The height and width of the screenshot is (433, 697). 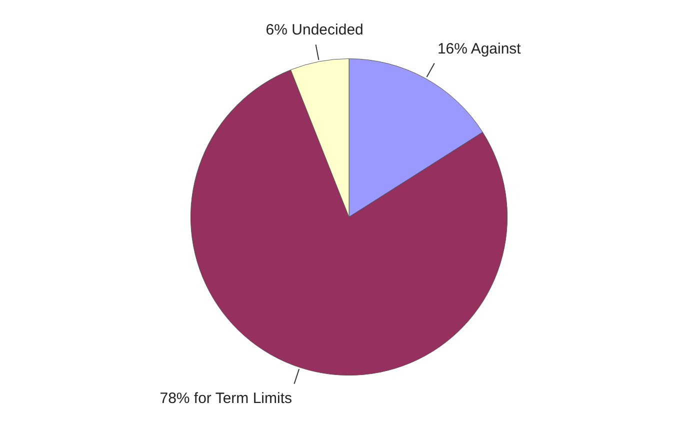 What do you see at coordinates (479, 49) in the screenshot?
I see `slice-label: 16% Against` at bounding box center [479, 49].